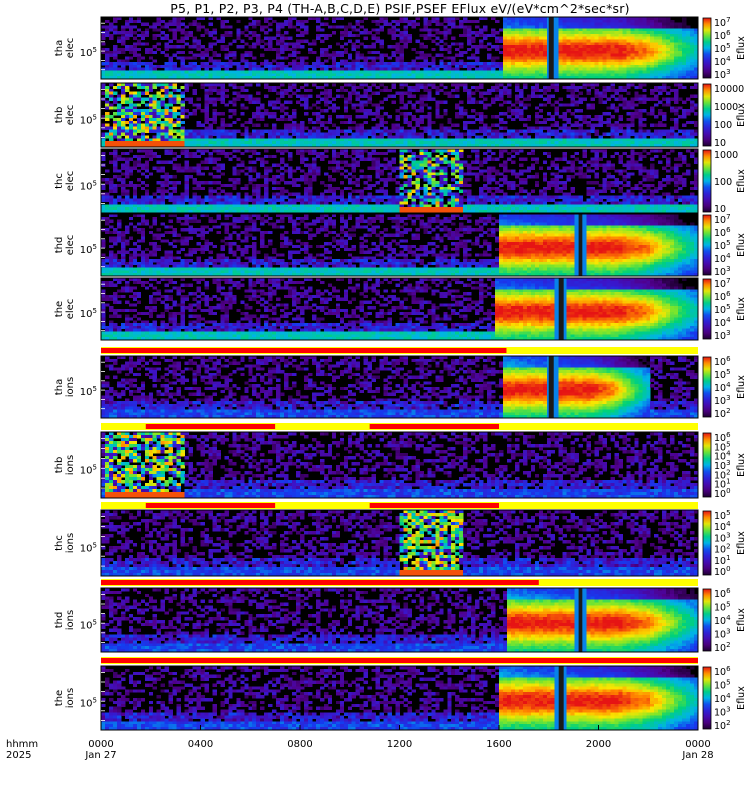 The height and width of the screenshot is (800, 750). I want to click on x-tick-date: Jan 28, so click(697, 755).